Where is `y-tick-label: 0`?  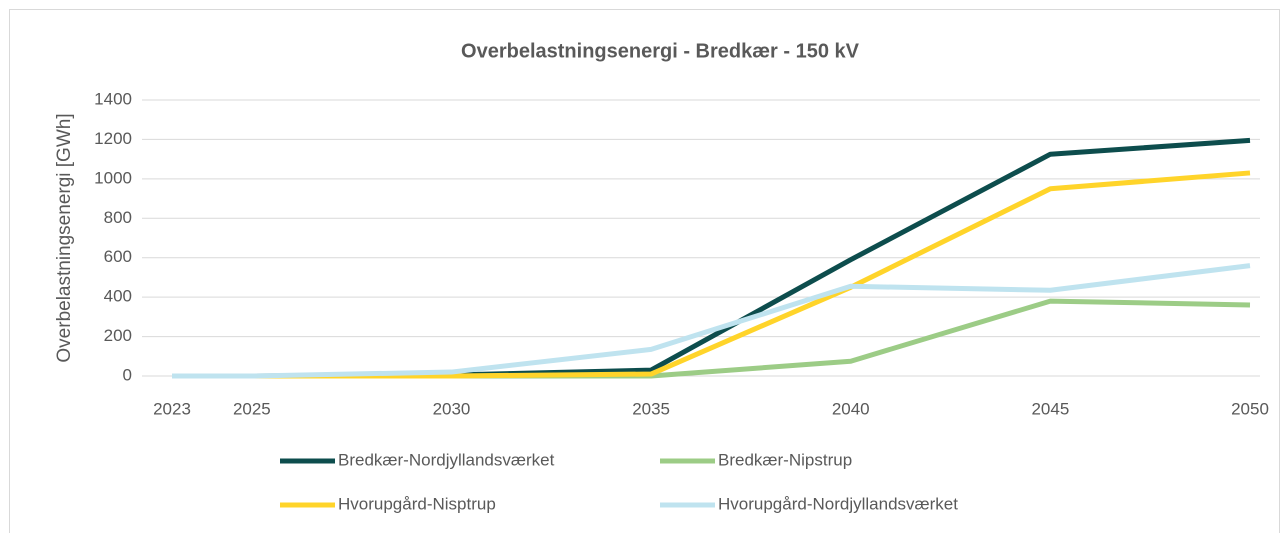 y-tick-label: 0 is located at coordinates (127, 374).